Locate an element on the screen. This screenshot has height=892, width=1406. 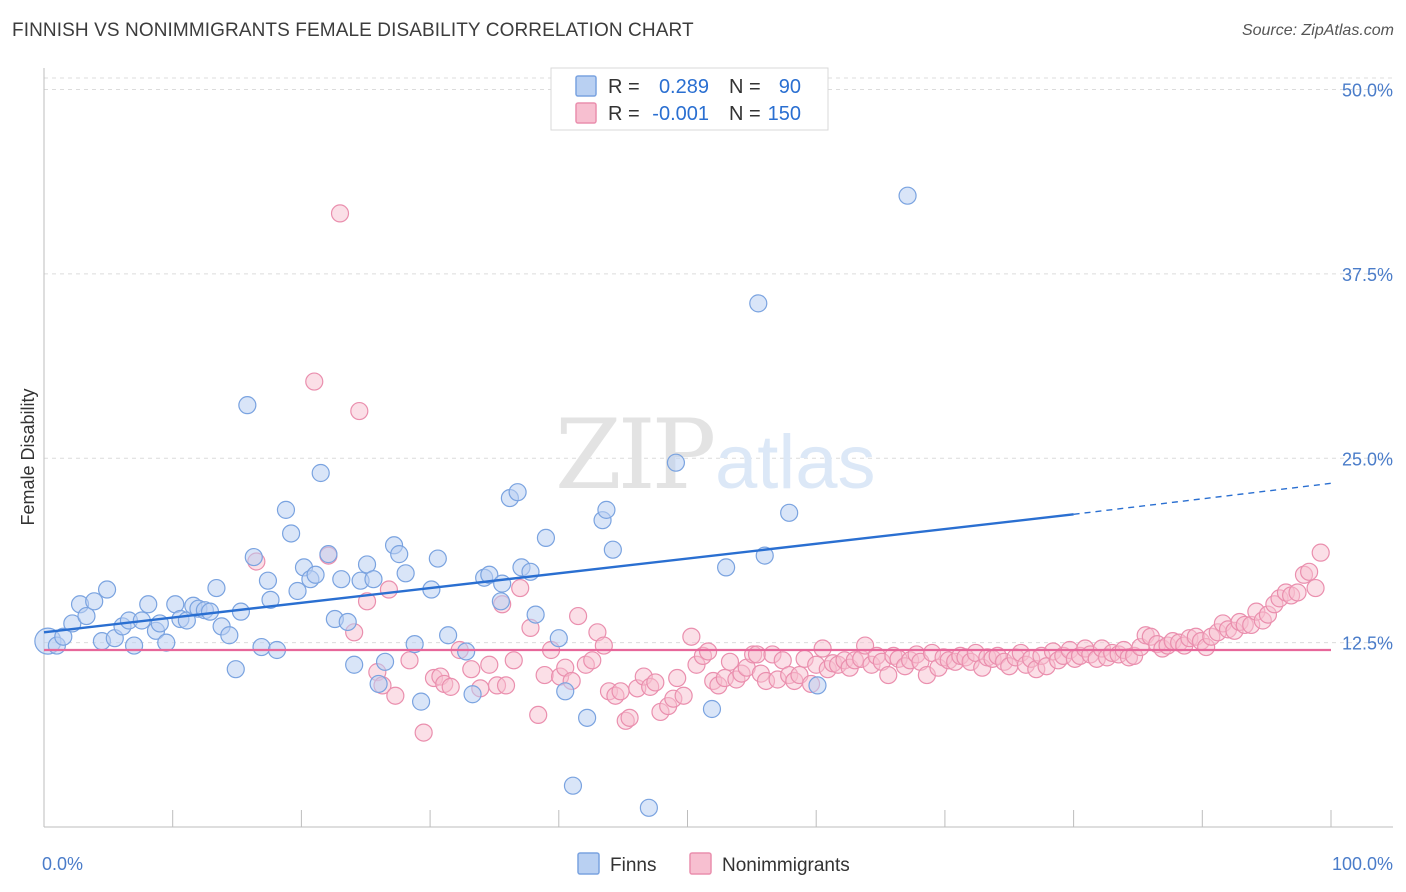
legend-finns-label: Finns is located at coordinates (633, 865).